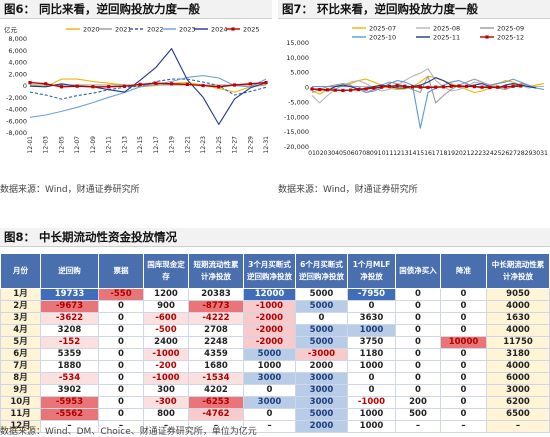 Image resolution: width=550 pixels, height=437 pixels. I want to click on month-cell: 6月, so click(20, 354).